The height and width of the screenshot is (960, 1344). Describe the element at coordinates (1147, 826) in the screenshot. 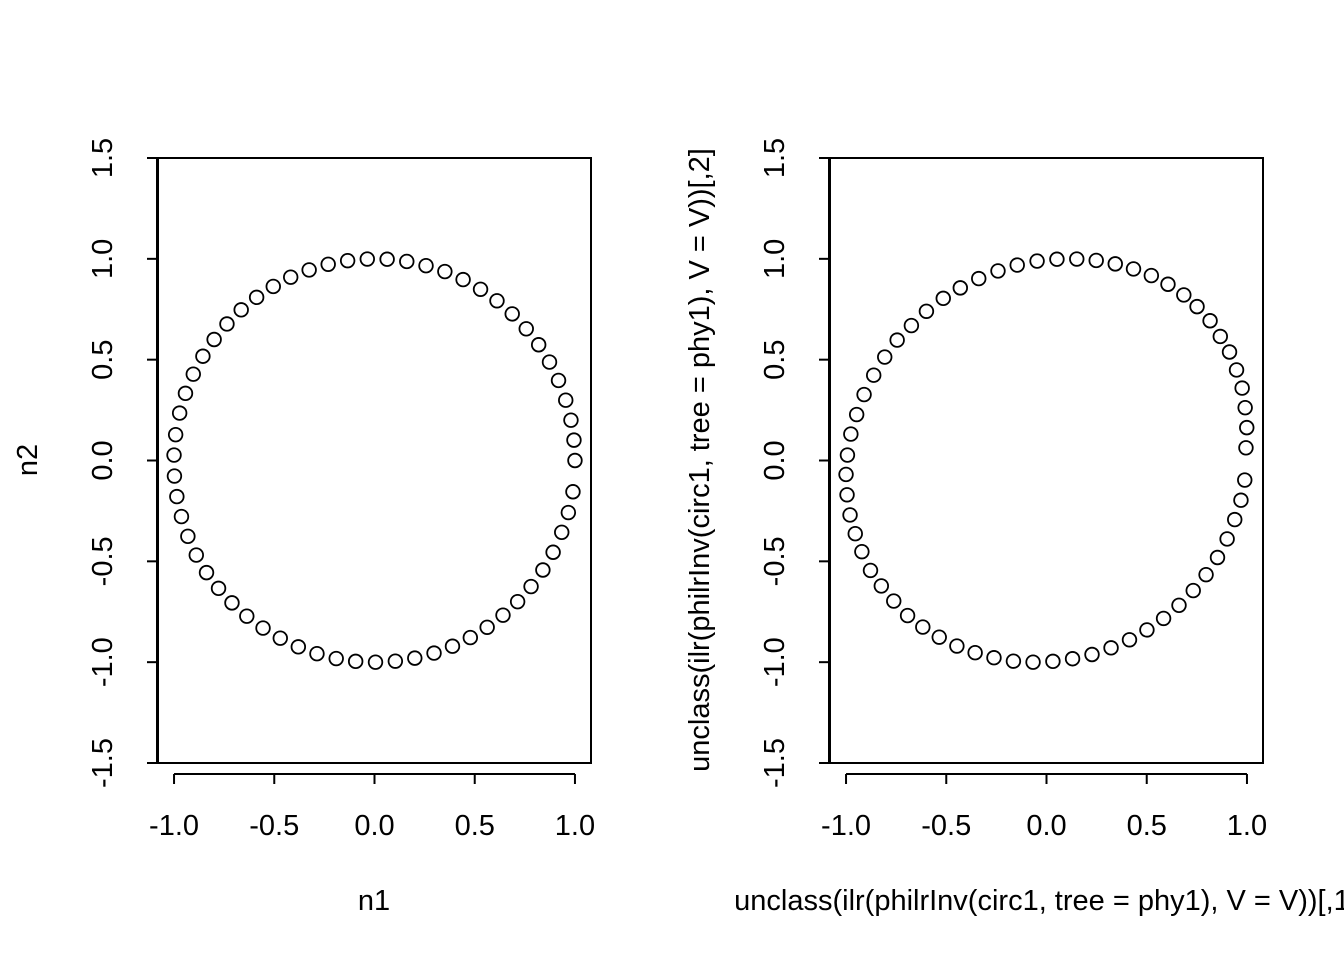

I see `x-tick-label: 0.5` at that location.